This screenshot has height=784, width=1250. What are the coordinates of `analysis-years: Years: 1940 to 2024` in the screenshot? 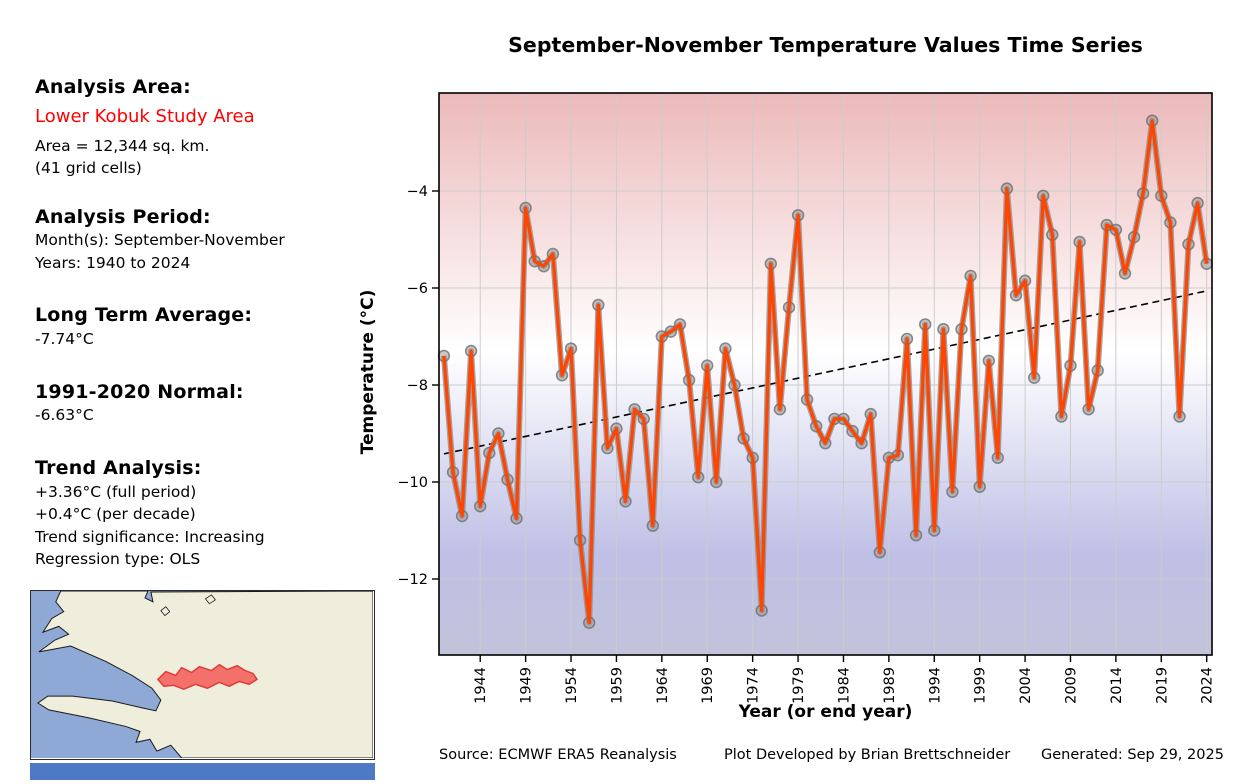 It's located at (113, 262).